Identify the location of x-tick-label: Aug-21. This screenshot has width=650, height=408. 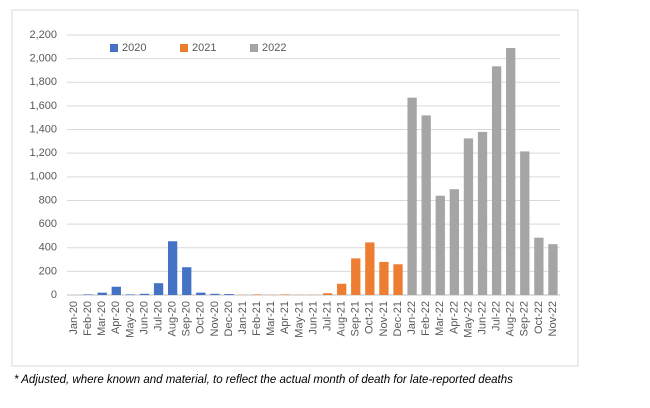
(342, 318).